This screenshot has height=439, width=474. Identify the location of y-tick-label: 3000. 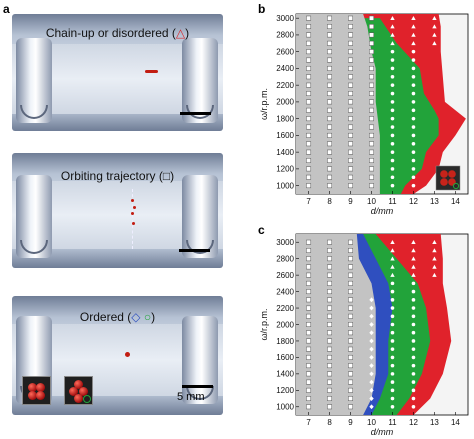
(285, 242).